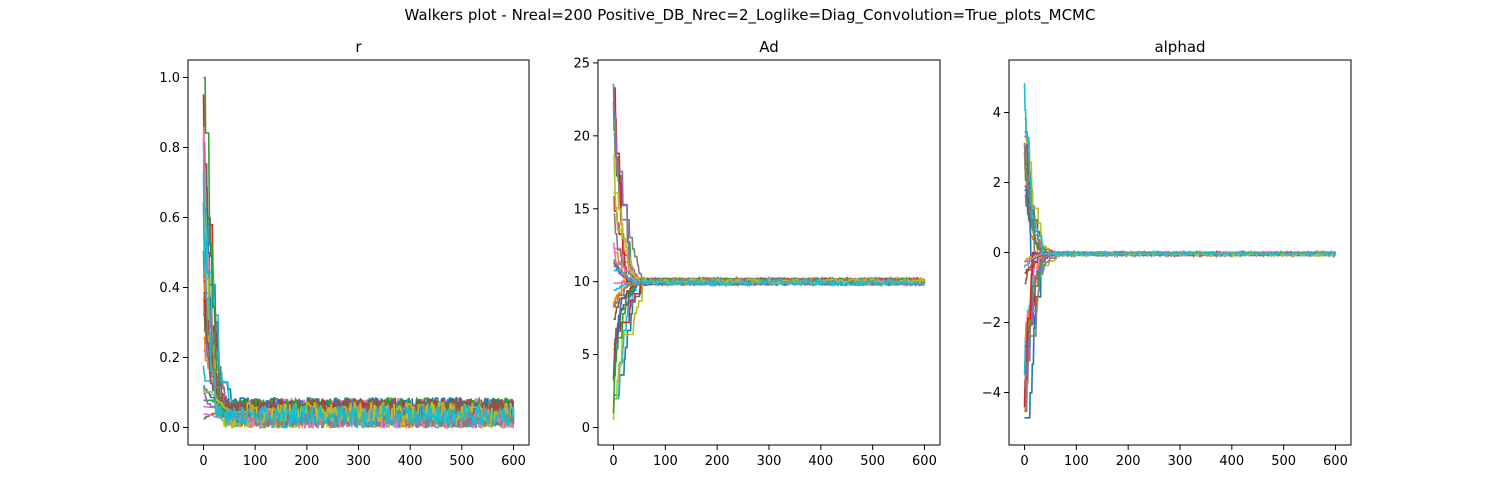  I want to click on y-tick-label: 5, so click(586, 355).